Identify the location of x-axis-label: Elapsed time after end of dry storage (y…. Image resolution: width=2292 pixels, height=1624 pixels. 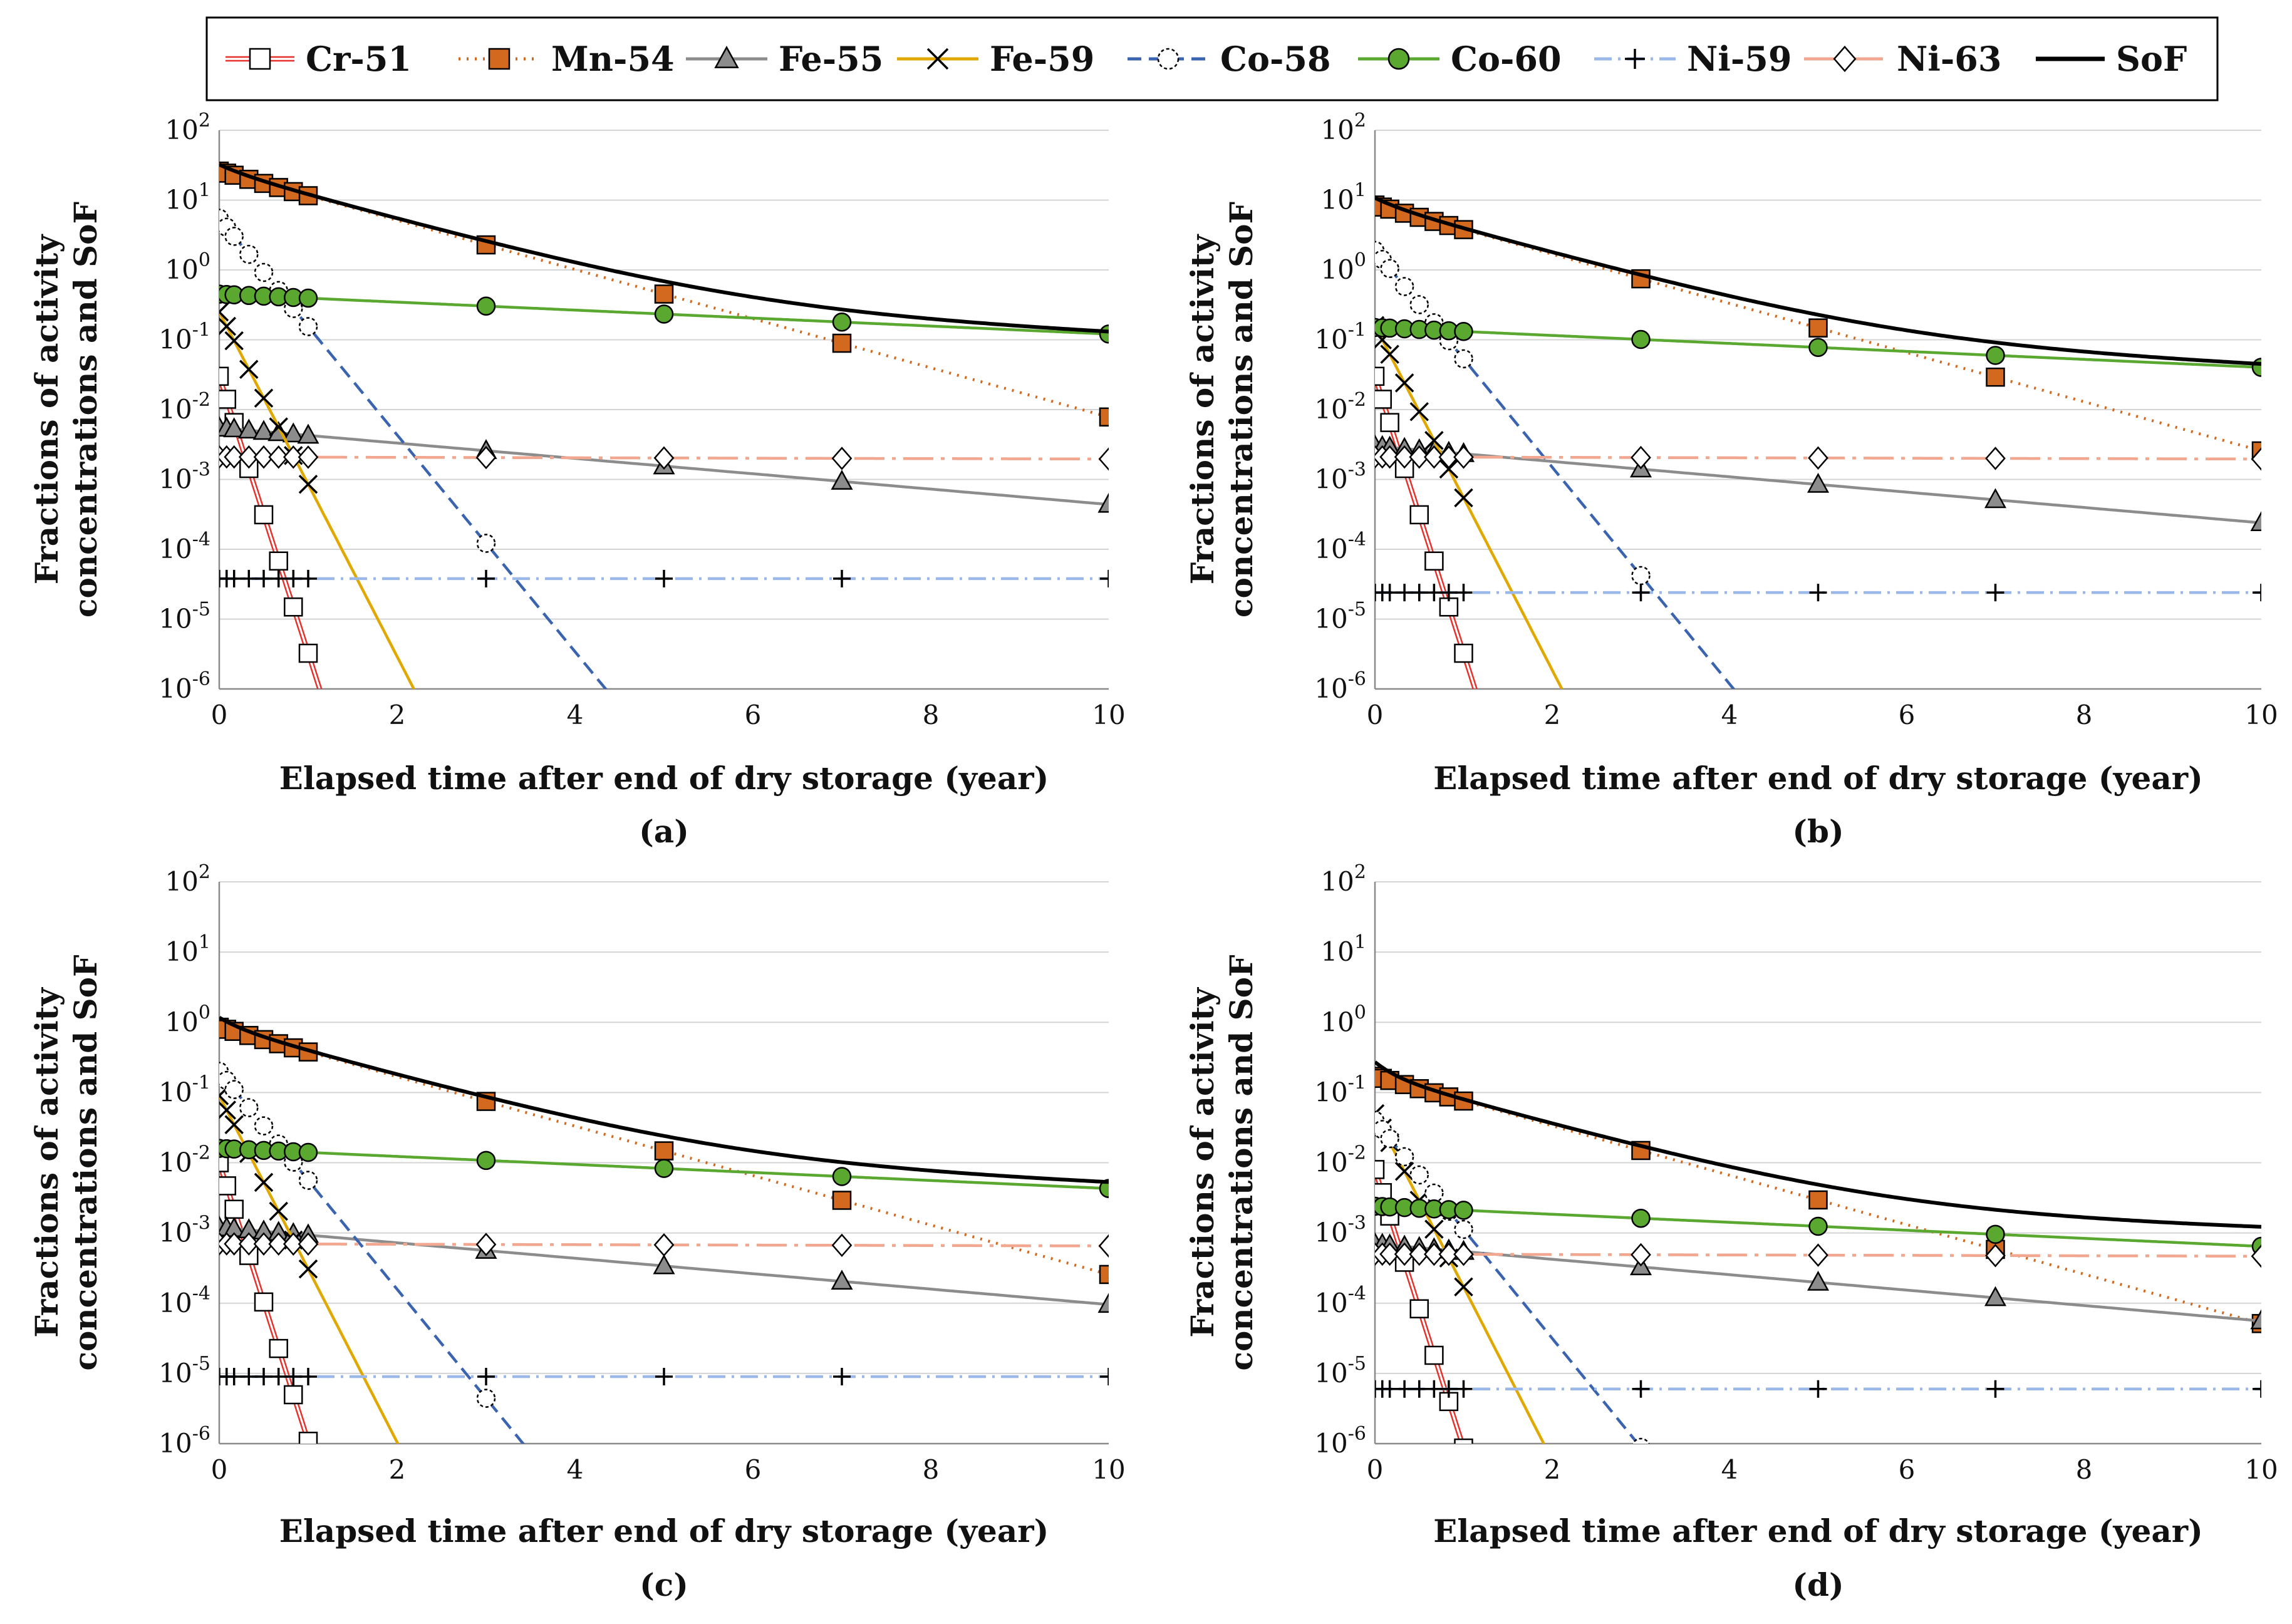
(664, 1531).